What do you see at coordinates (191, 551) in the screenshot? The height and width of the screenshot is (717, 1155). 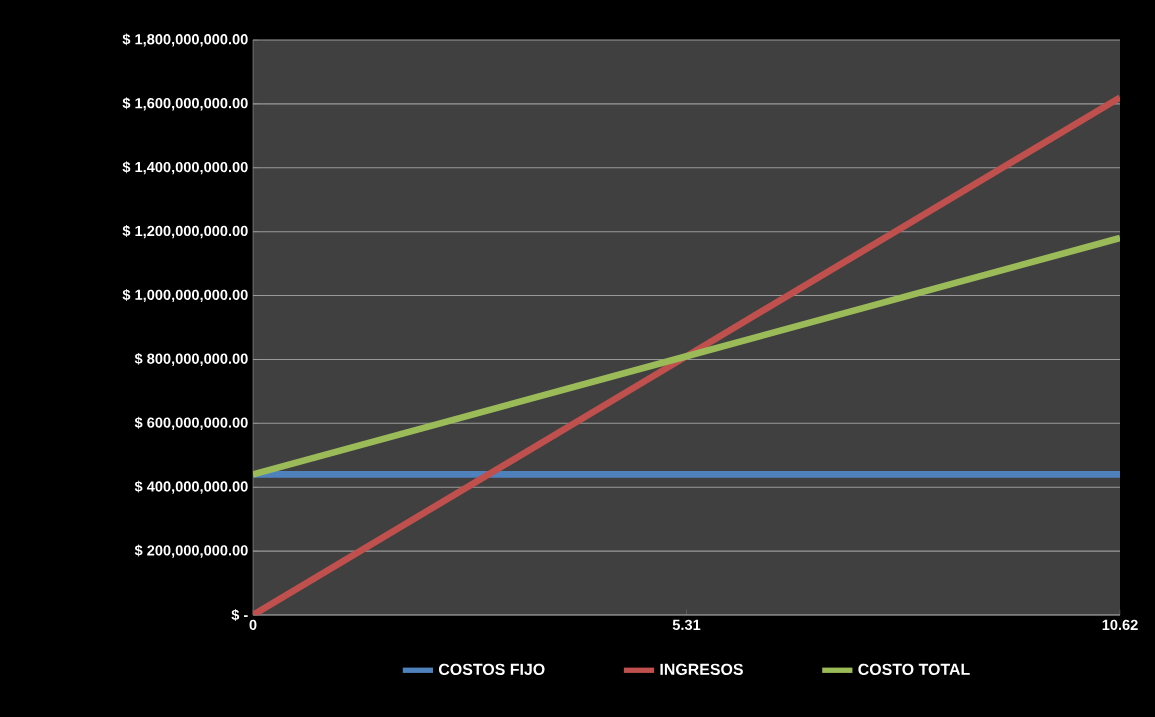 I see `y-tick-label: $ 200,000,000.00` at bounding box center [191, 551].